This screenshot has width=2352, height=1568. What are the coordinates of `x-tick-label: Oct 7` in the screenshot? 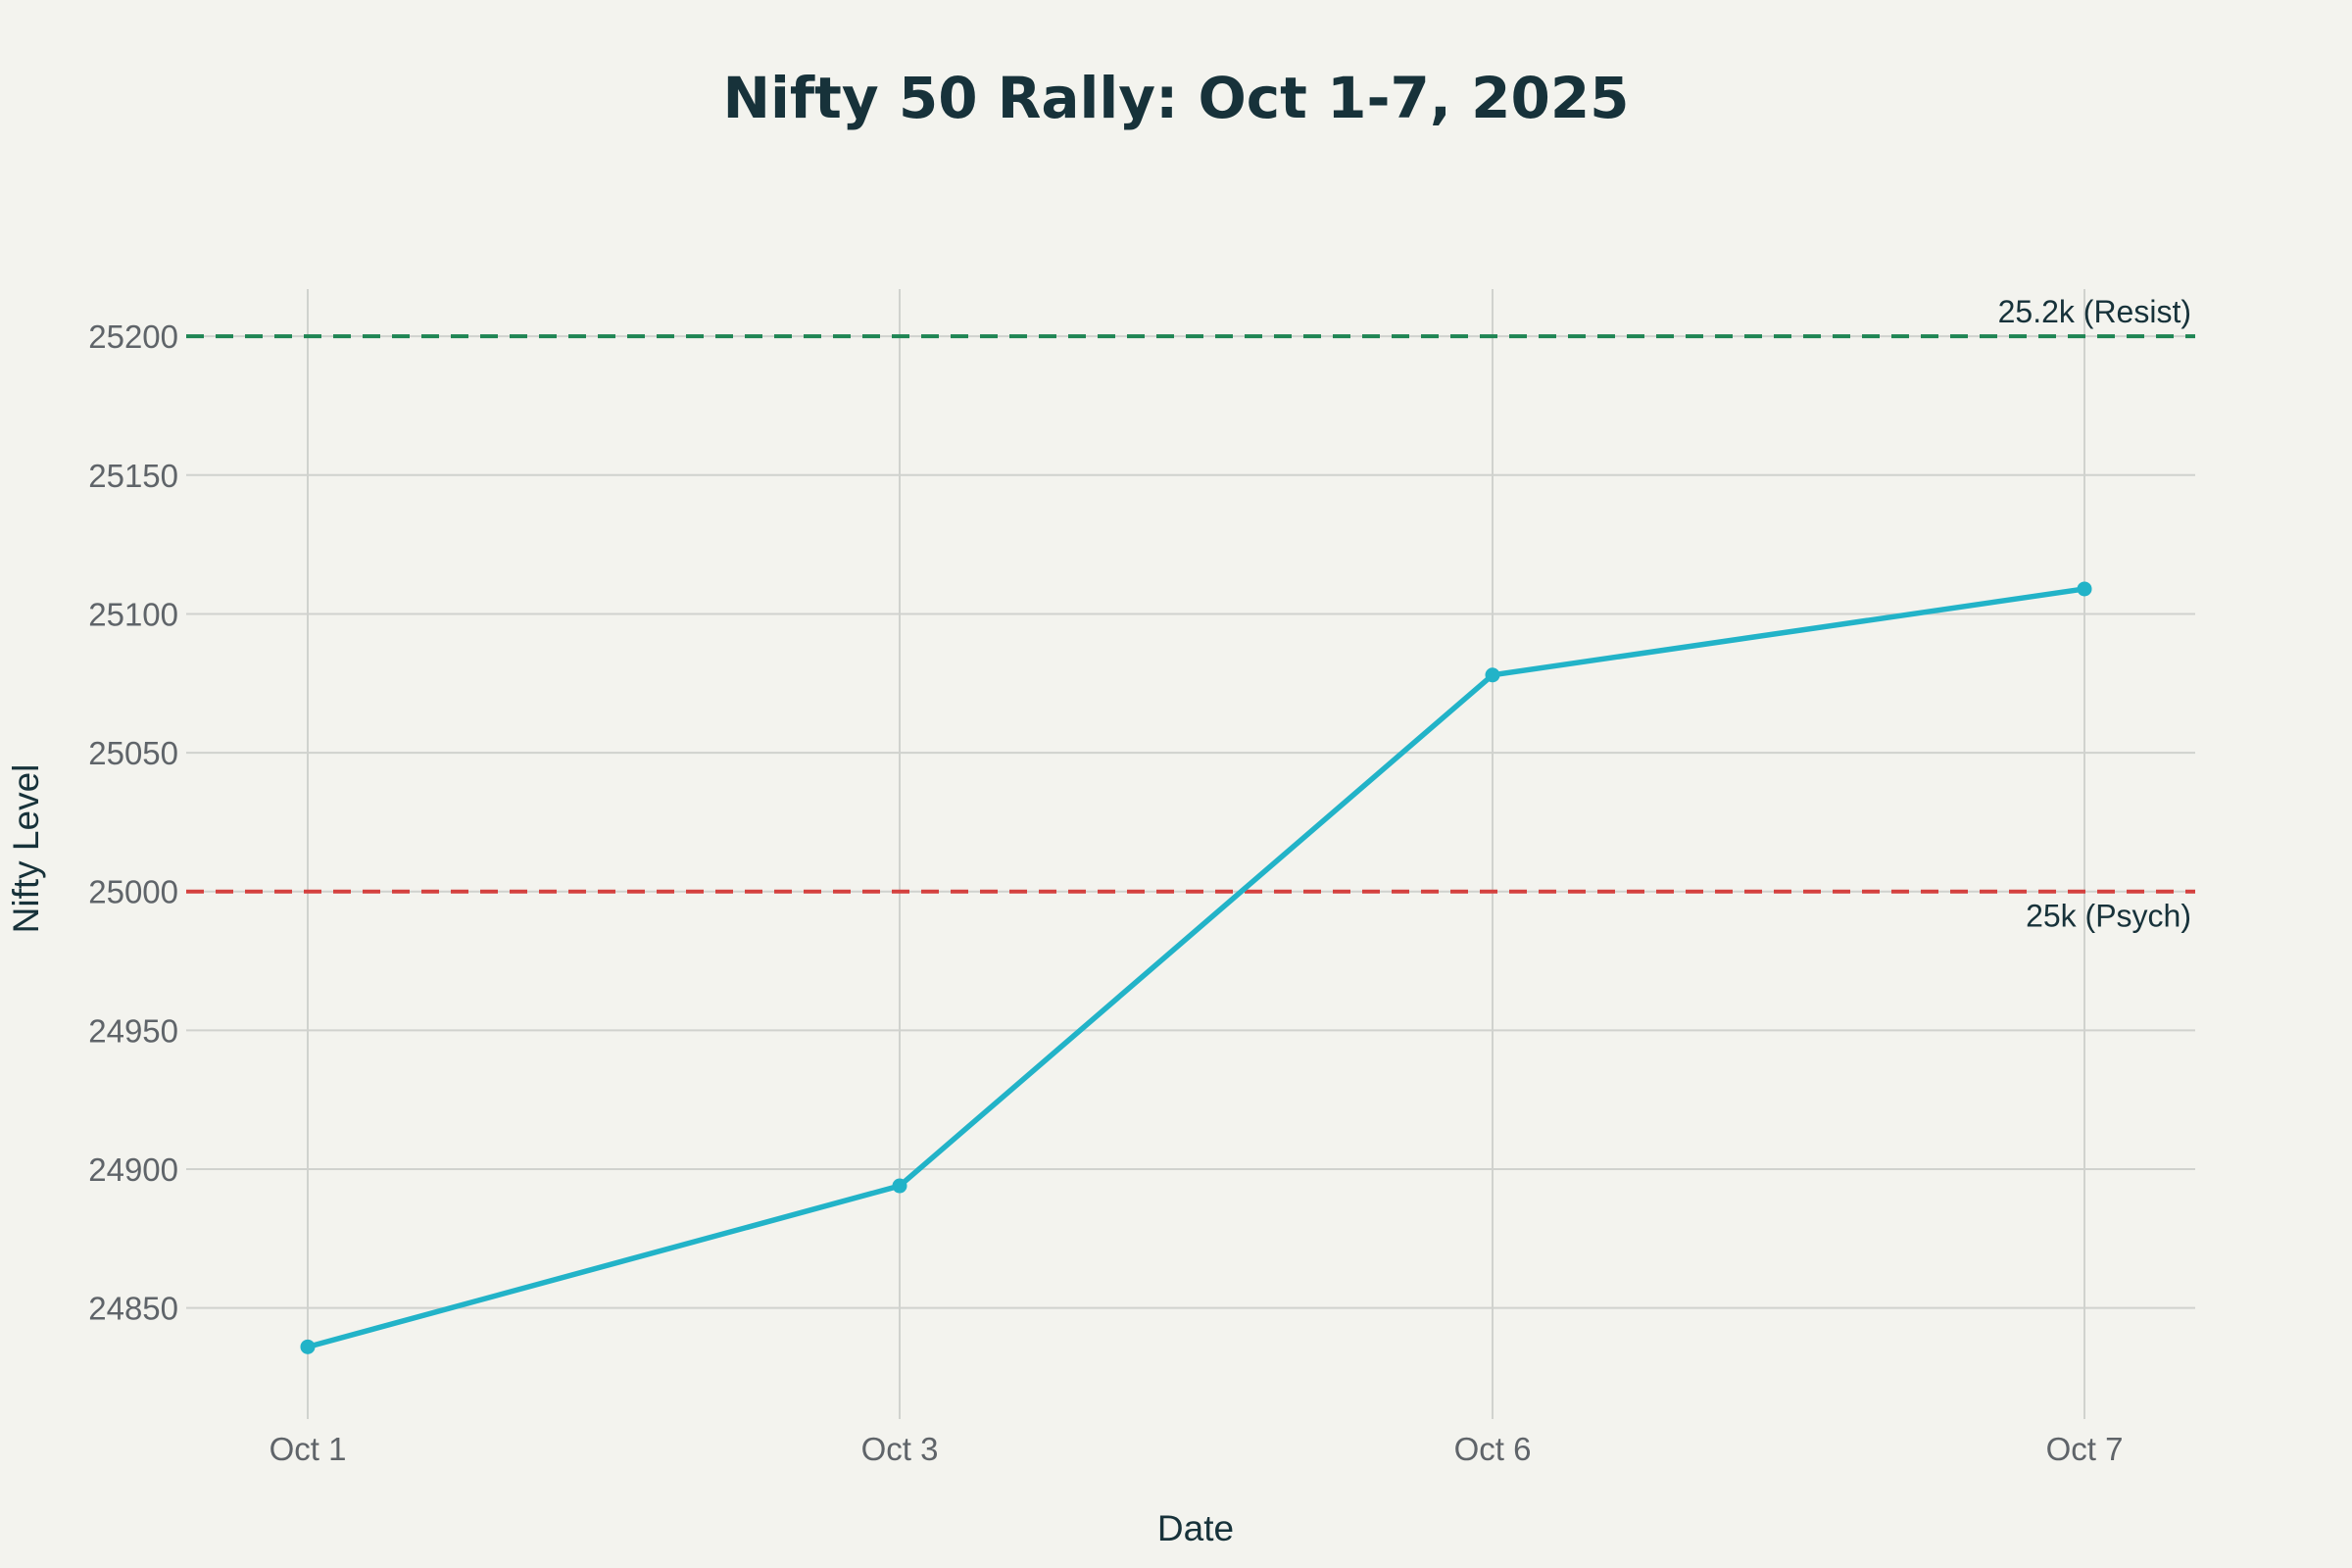 It's located at (2085, 1449).